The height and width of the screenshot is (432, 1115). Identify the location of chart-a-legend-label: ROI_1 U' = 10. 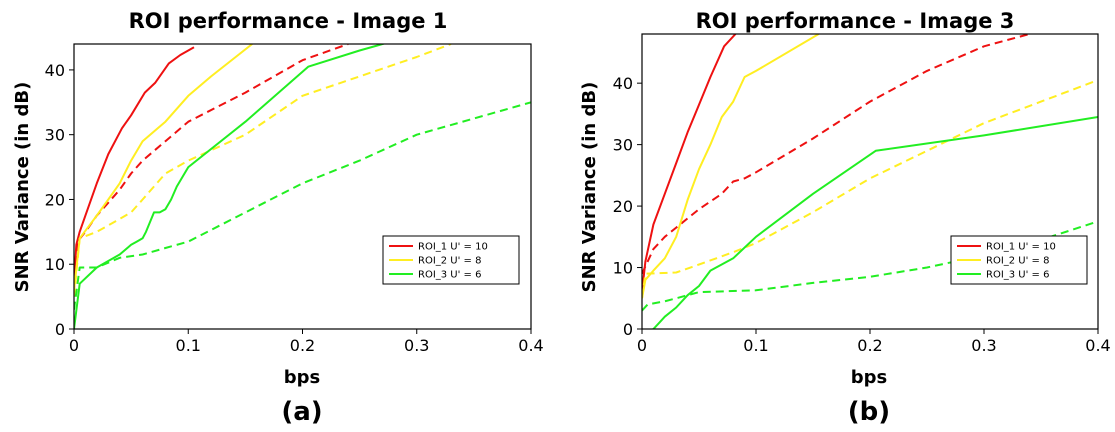
(453, 247).